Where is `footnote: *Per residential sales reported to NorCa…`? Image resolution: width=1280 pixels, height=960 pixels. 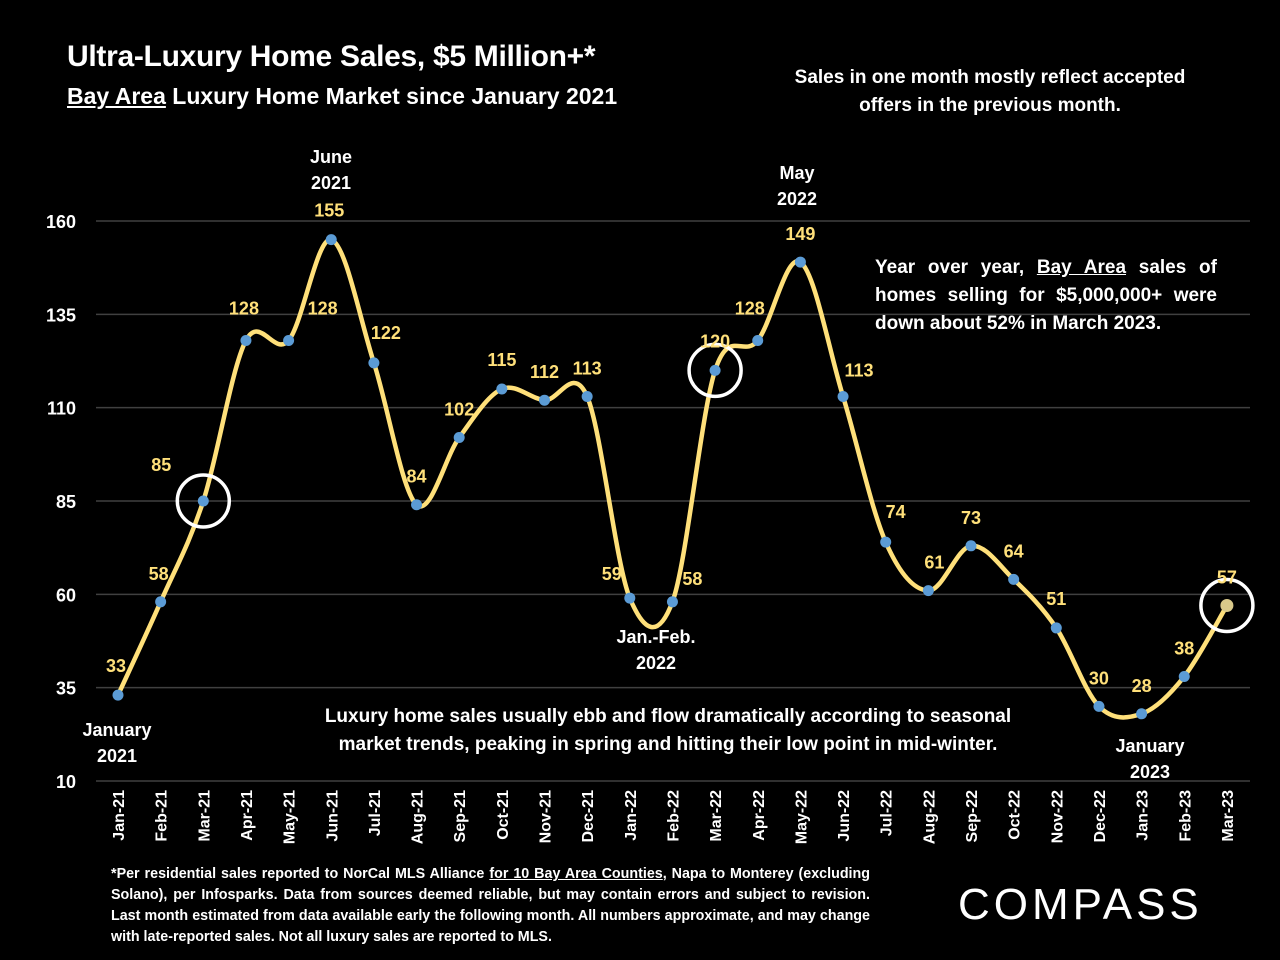
footnote: *Per residential sales reported to NorCa… is located at coordinates (490, 906).